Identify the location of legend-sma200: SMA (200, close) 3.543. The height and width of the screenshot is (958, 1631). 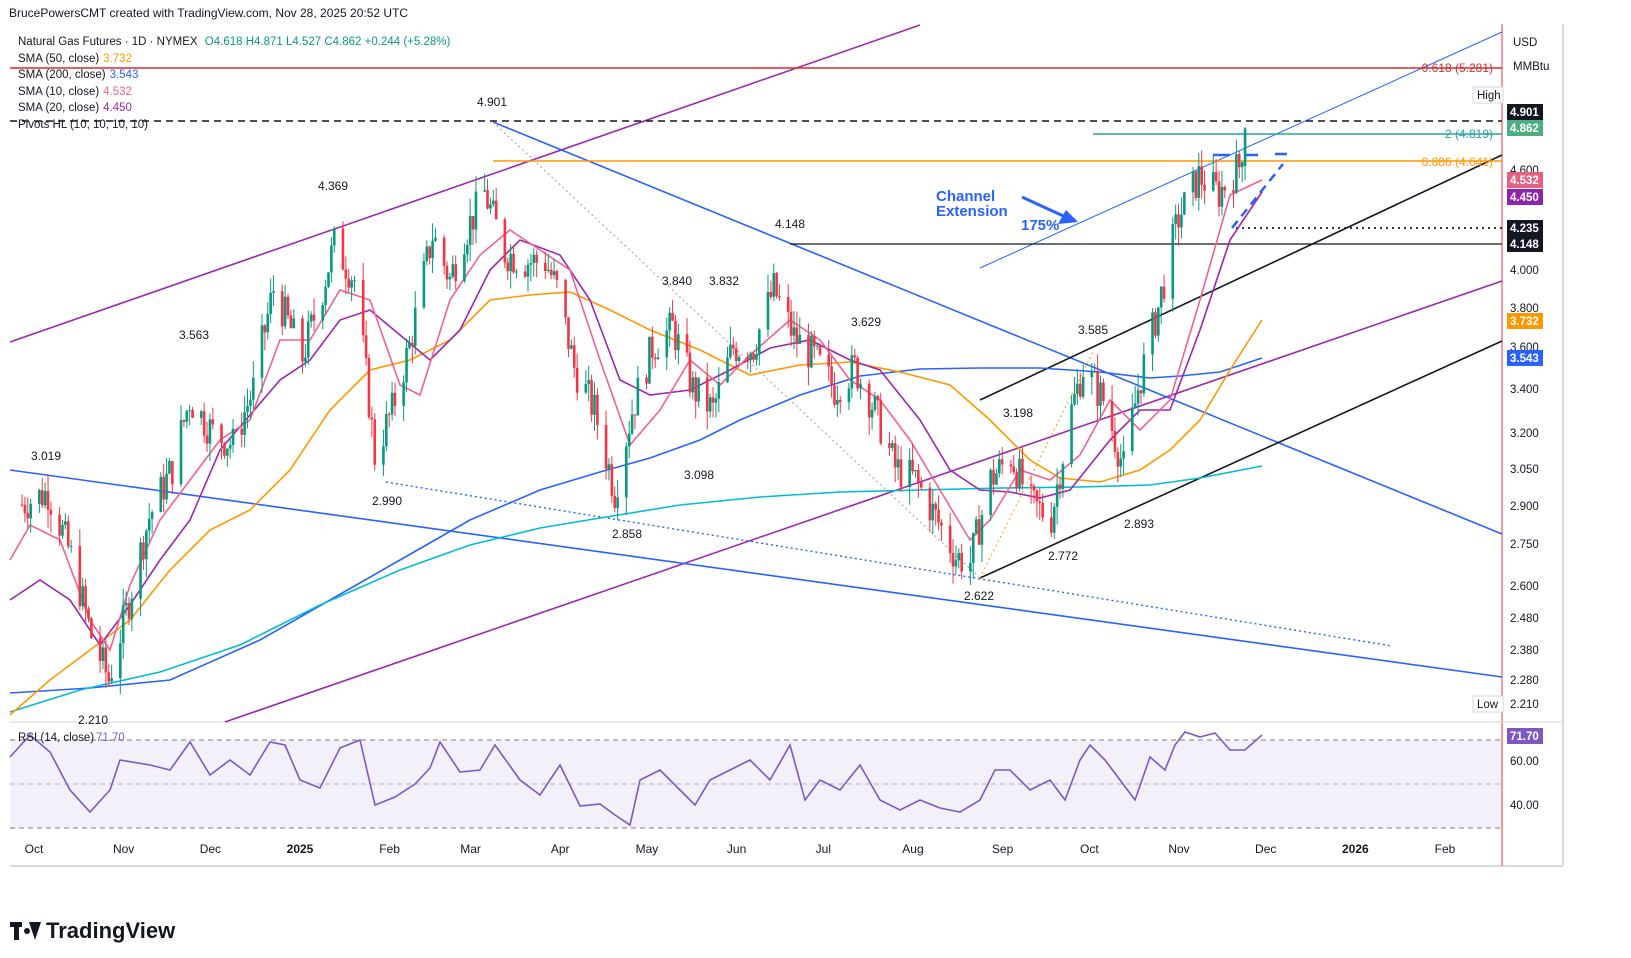
(234, 75).